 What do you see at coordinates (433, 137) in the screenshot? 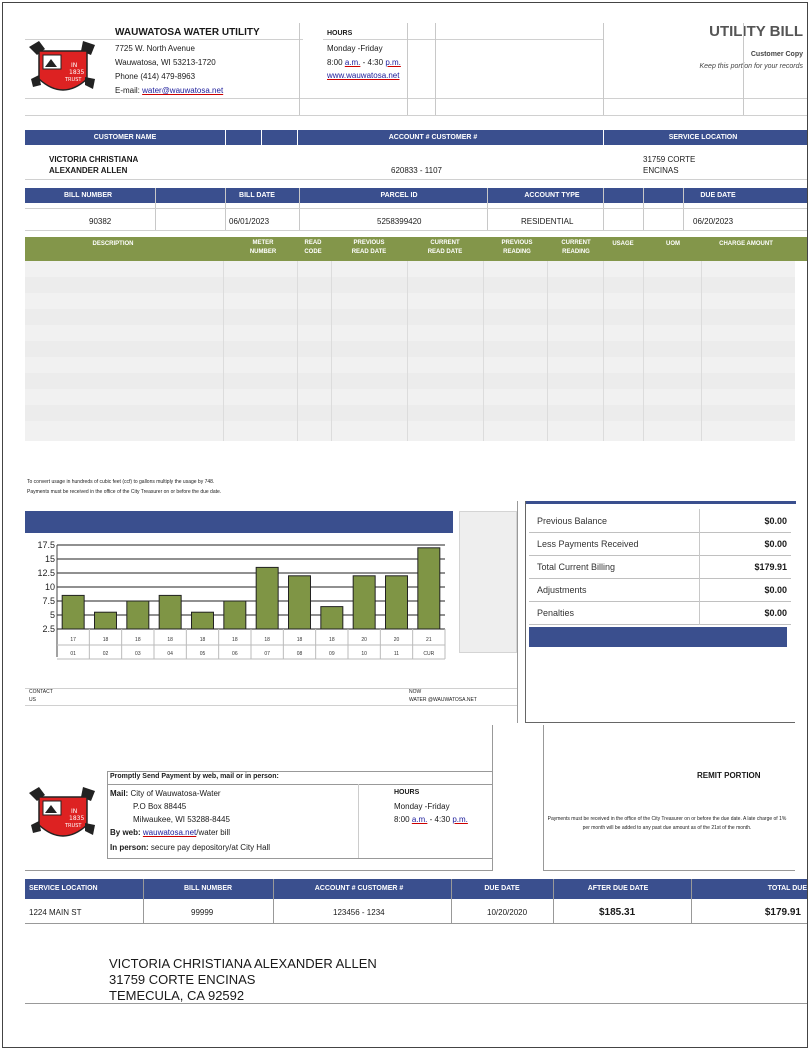
I see `account-customer-header: ACCOUNT # CUSTOMER #` at bounding box center [433, 137].